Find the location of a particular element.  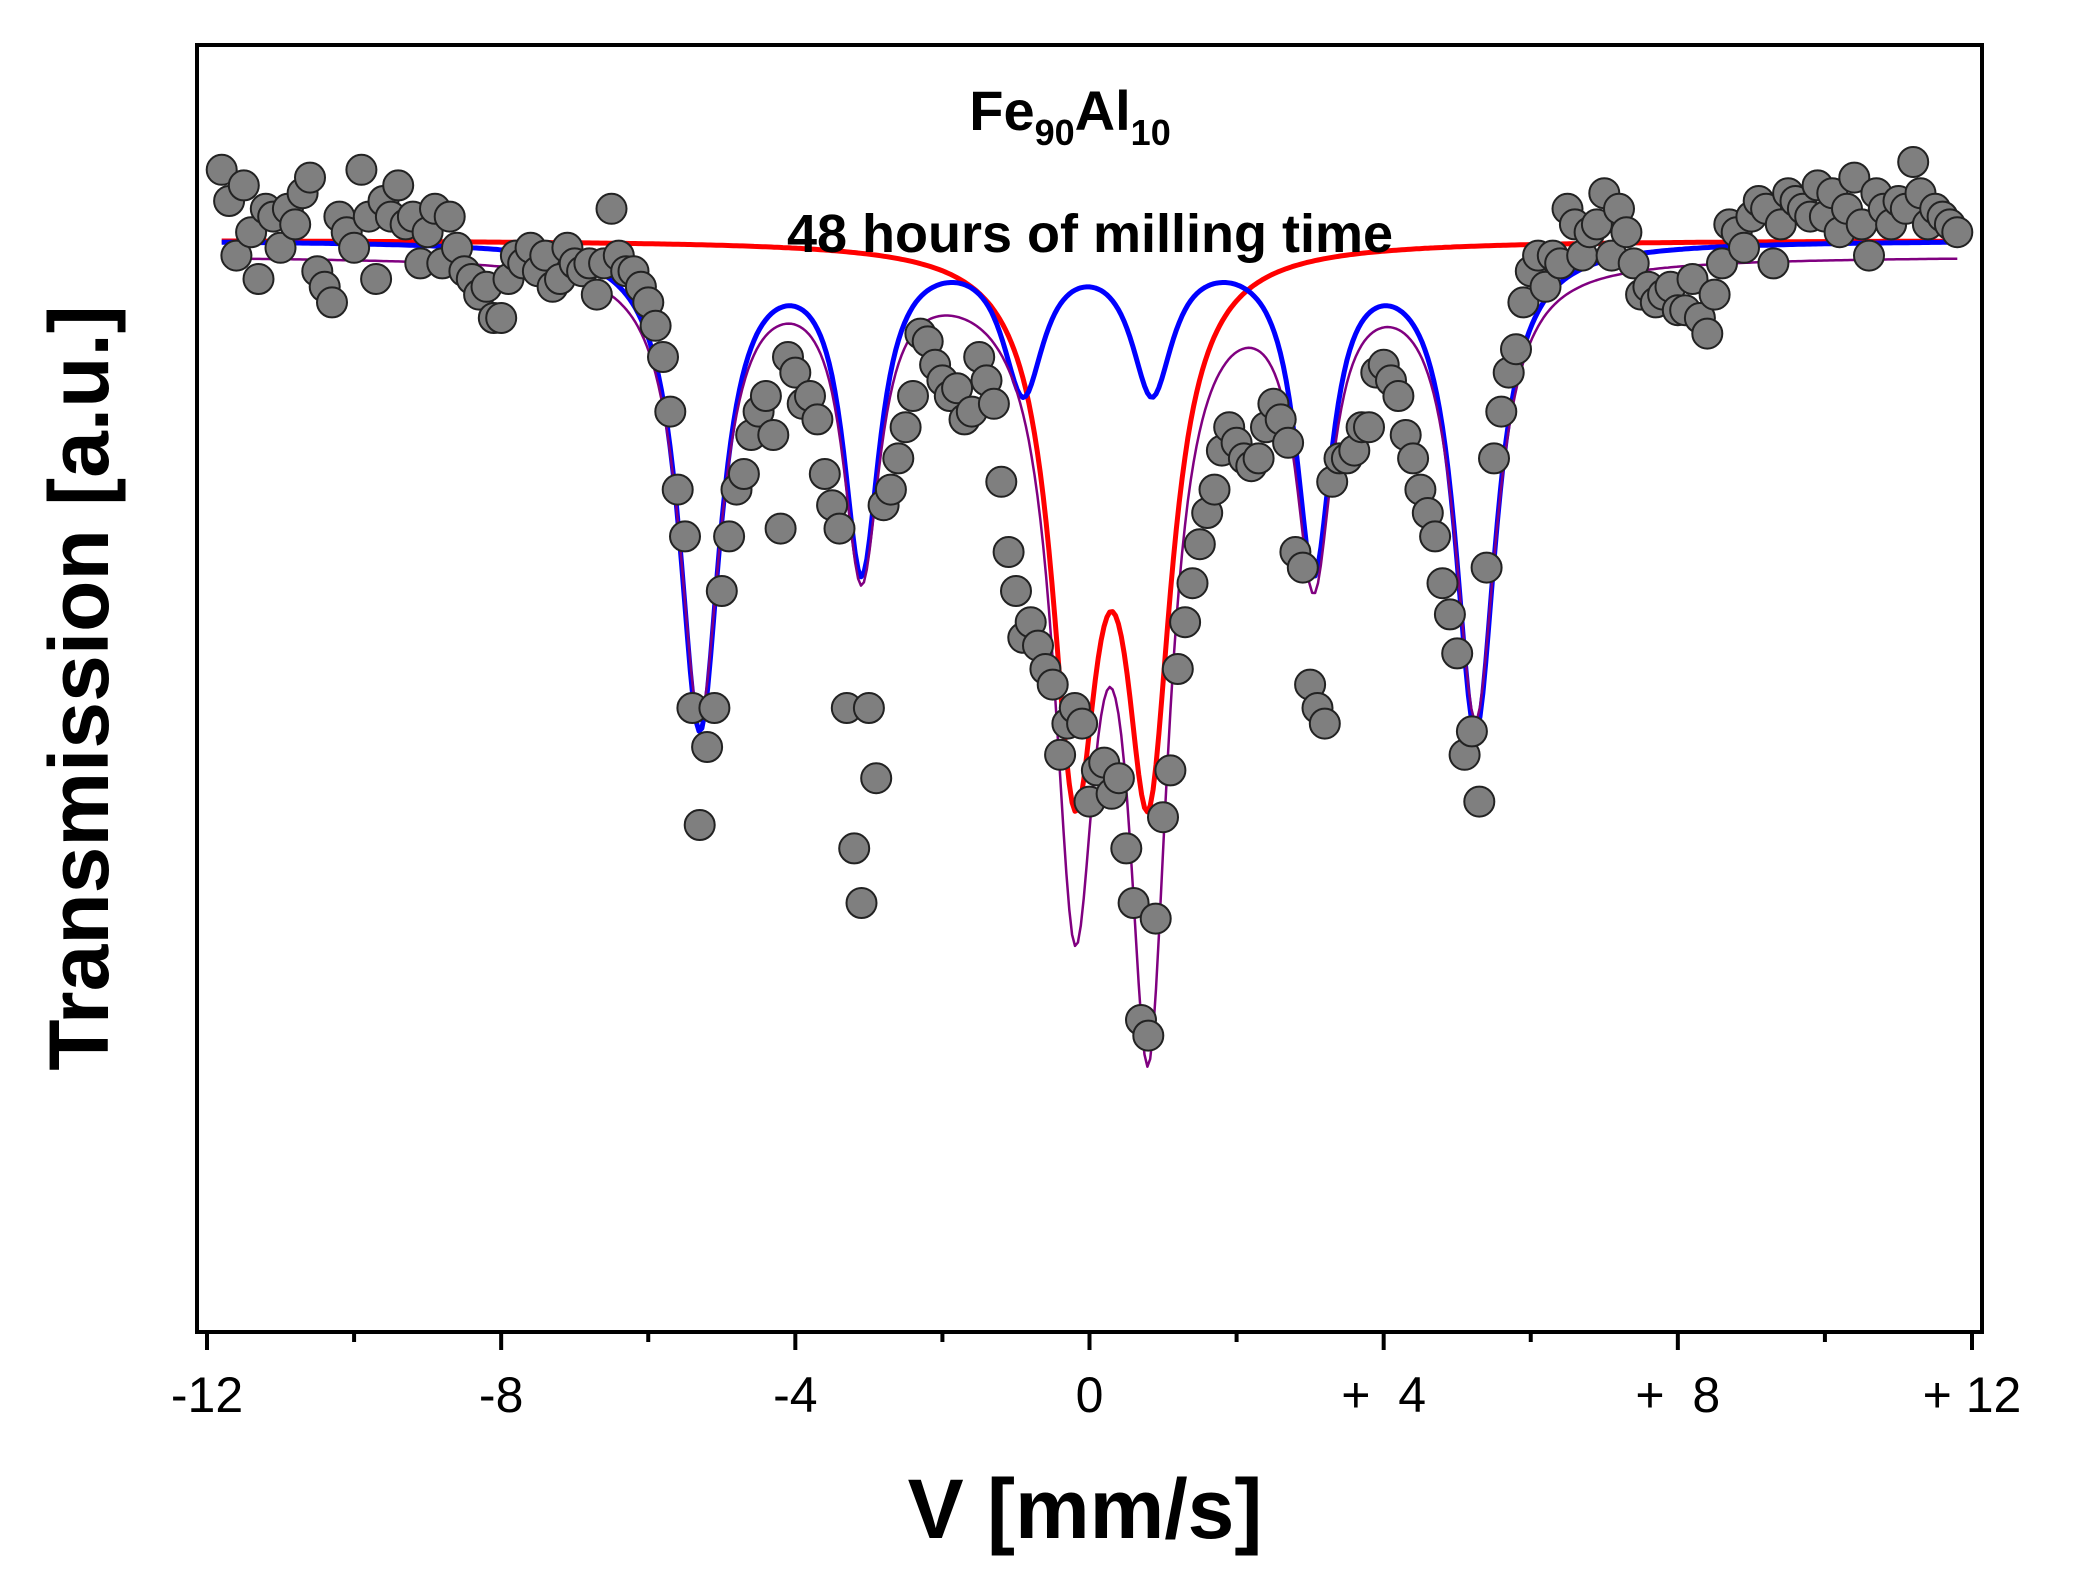

x-tick-label: + 4 is located at coordinates (1383, 1395).